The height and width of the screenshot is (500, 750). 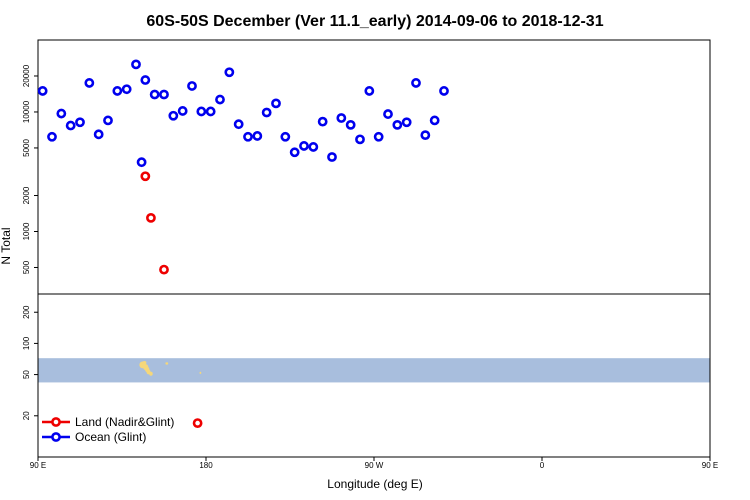 I want to click on y-tick-label-8: 10000, so click(x=26, y=111).